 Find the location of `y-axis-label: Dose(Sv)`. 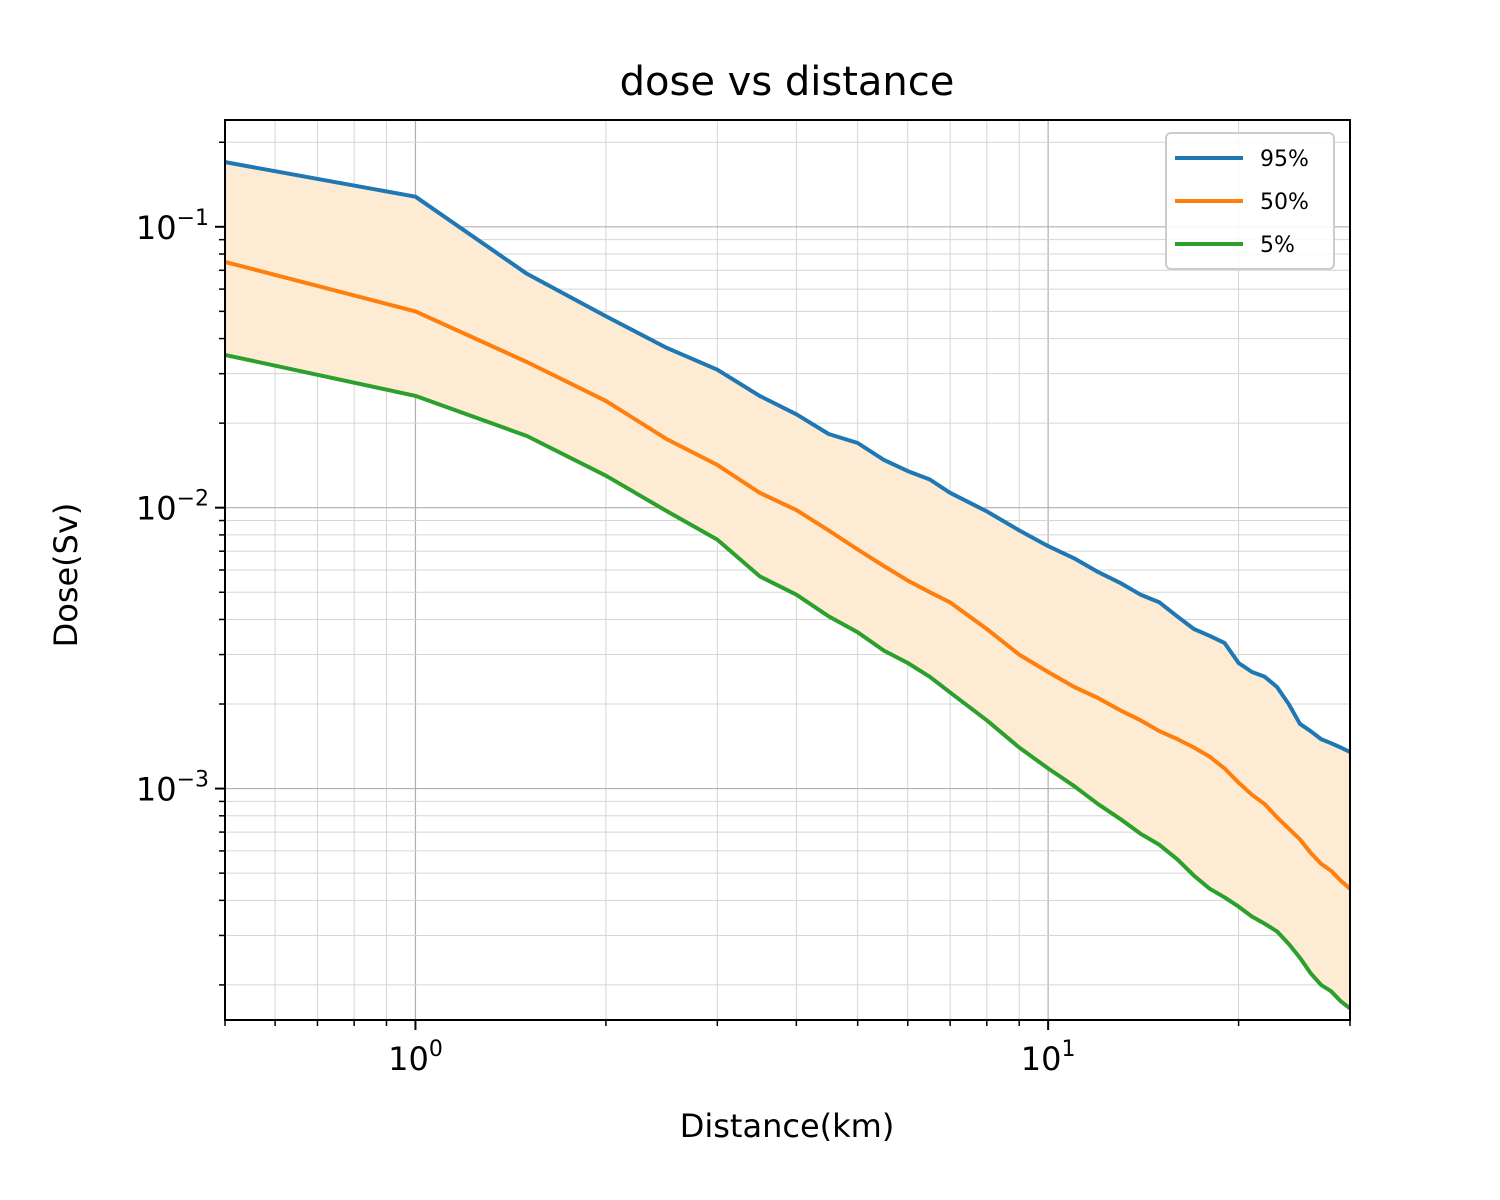

y-axis-label: Dose(Sv) is located at coordinates (66, 575).